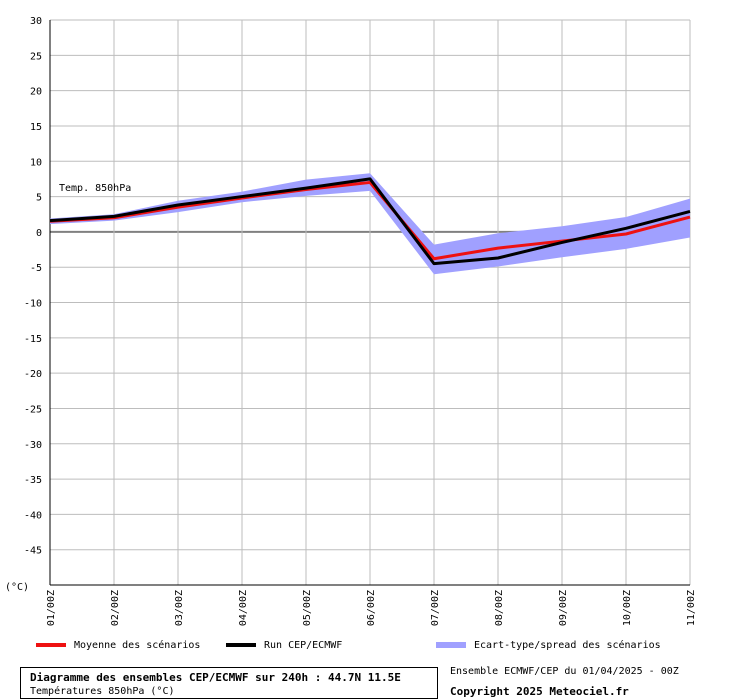 The image size is (740, 700). I want to click on x-tick-label-0: 01/00Z, so click(51, 608).